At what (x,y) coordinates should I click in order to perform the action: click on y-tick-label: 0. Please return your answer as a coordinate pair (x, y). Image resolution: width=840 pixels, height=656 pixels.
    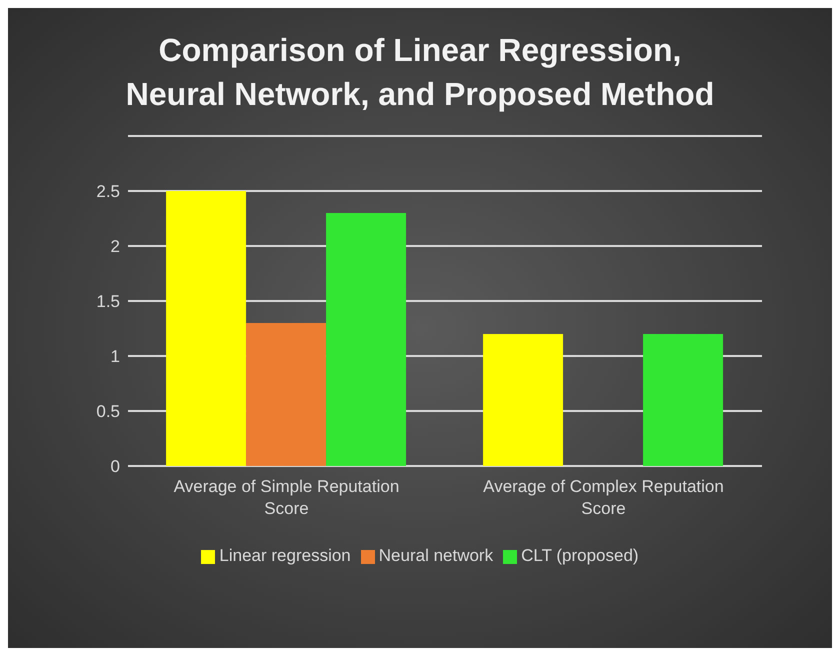
    Looking at the image, I should click on (115, 466).